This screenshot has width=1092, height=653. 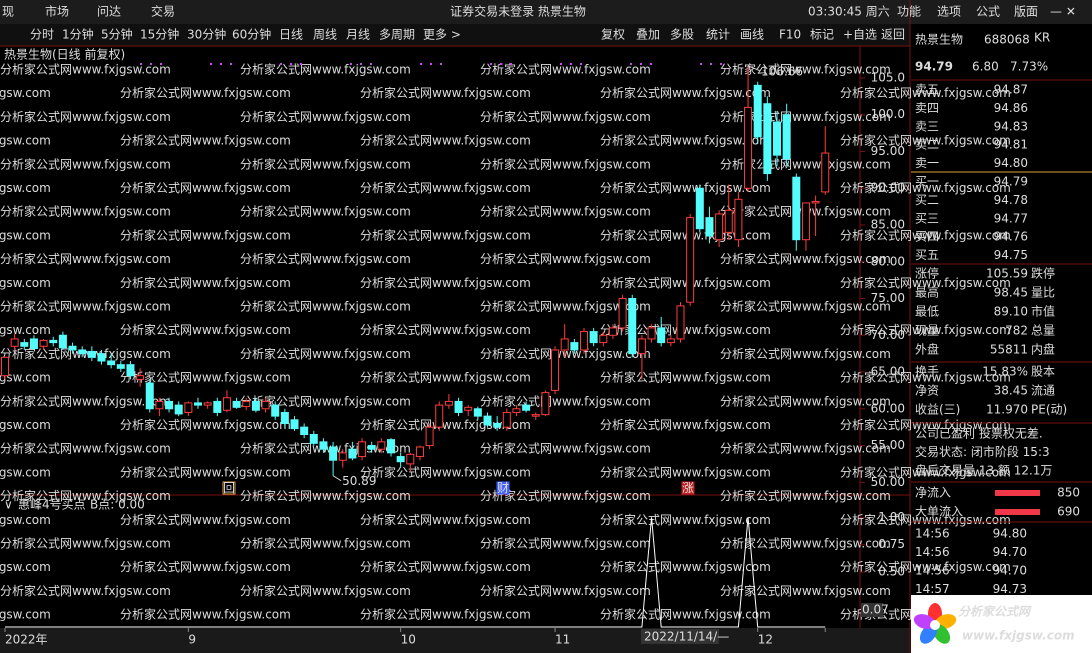 I want to click on flow-label: 净流入, so click(x=933, y=493).